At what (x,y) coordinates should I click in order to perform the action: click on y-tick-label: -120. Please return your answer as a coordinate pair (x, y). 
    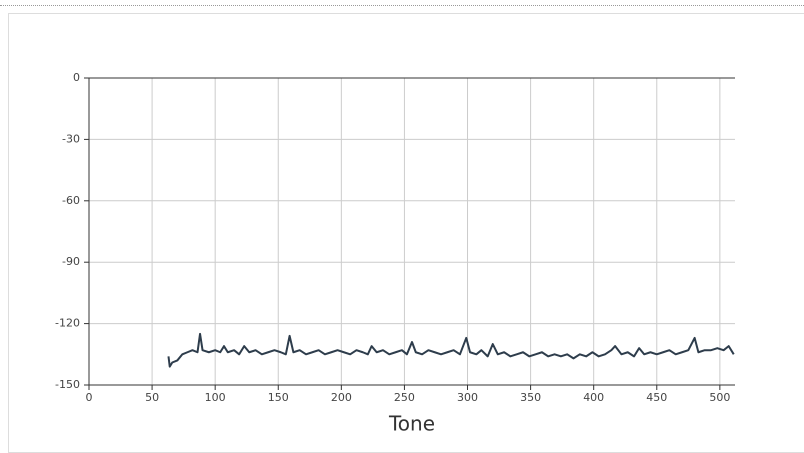
    Looking at the image, I should click on (67, 323).